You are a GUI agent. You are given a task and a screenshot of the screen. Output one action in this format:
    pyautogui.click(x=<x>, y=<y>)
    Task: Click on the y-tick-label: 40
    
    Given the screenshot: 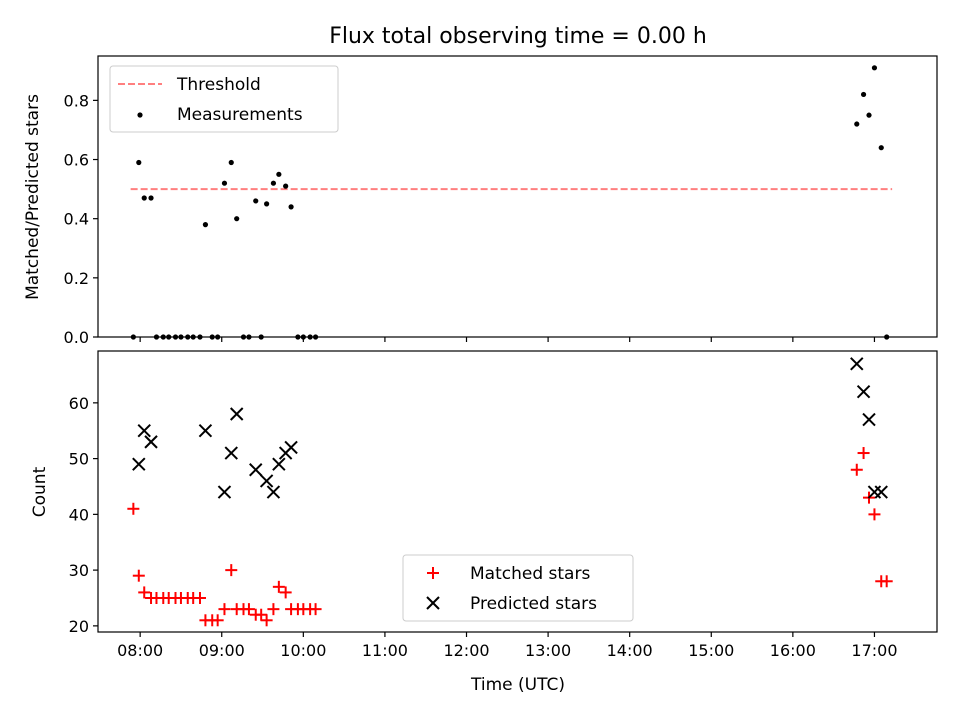 What is the action you would take?
    pyautogui.click(x=79, y=514)
    